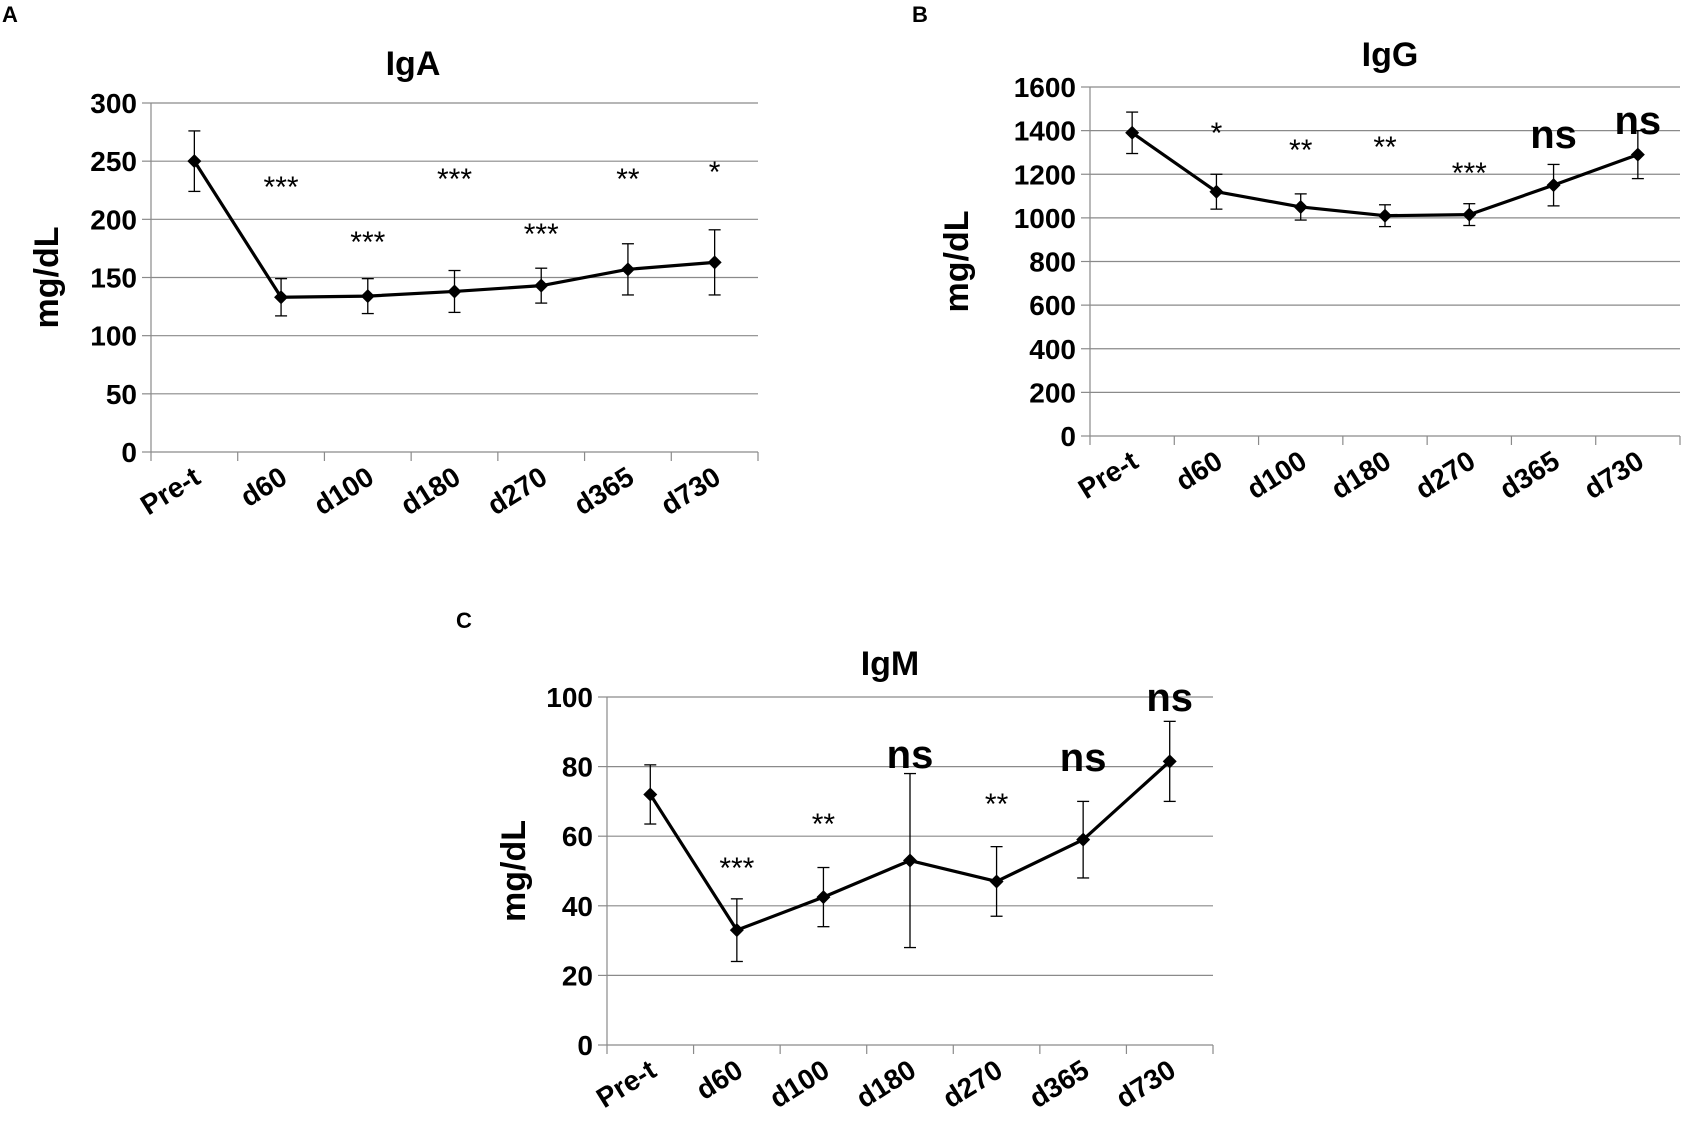  What do you see at coordinates (1052, 349) in the screenshot?
I see `y-tick-label: 400` at bounding box center [1052, 349].